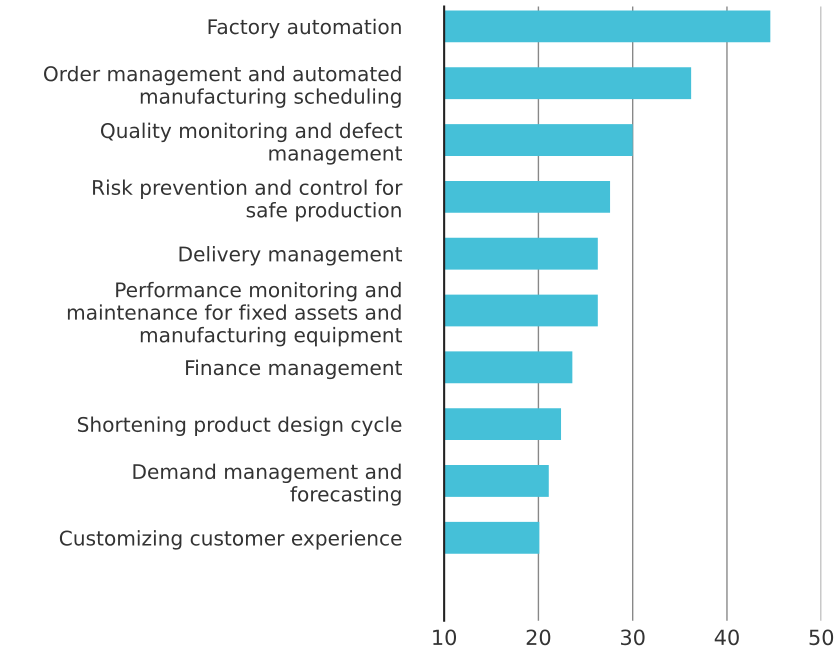  What do you see at coordinates (222, 87) in the screenshot?
I see `y-tick-label: Order management and automated manufacturing scheduling` at bounding box center [222, 87].